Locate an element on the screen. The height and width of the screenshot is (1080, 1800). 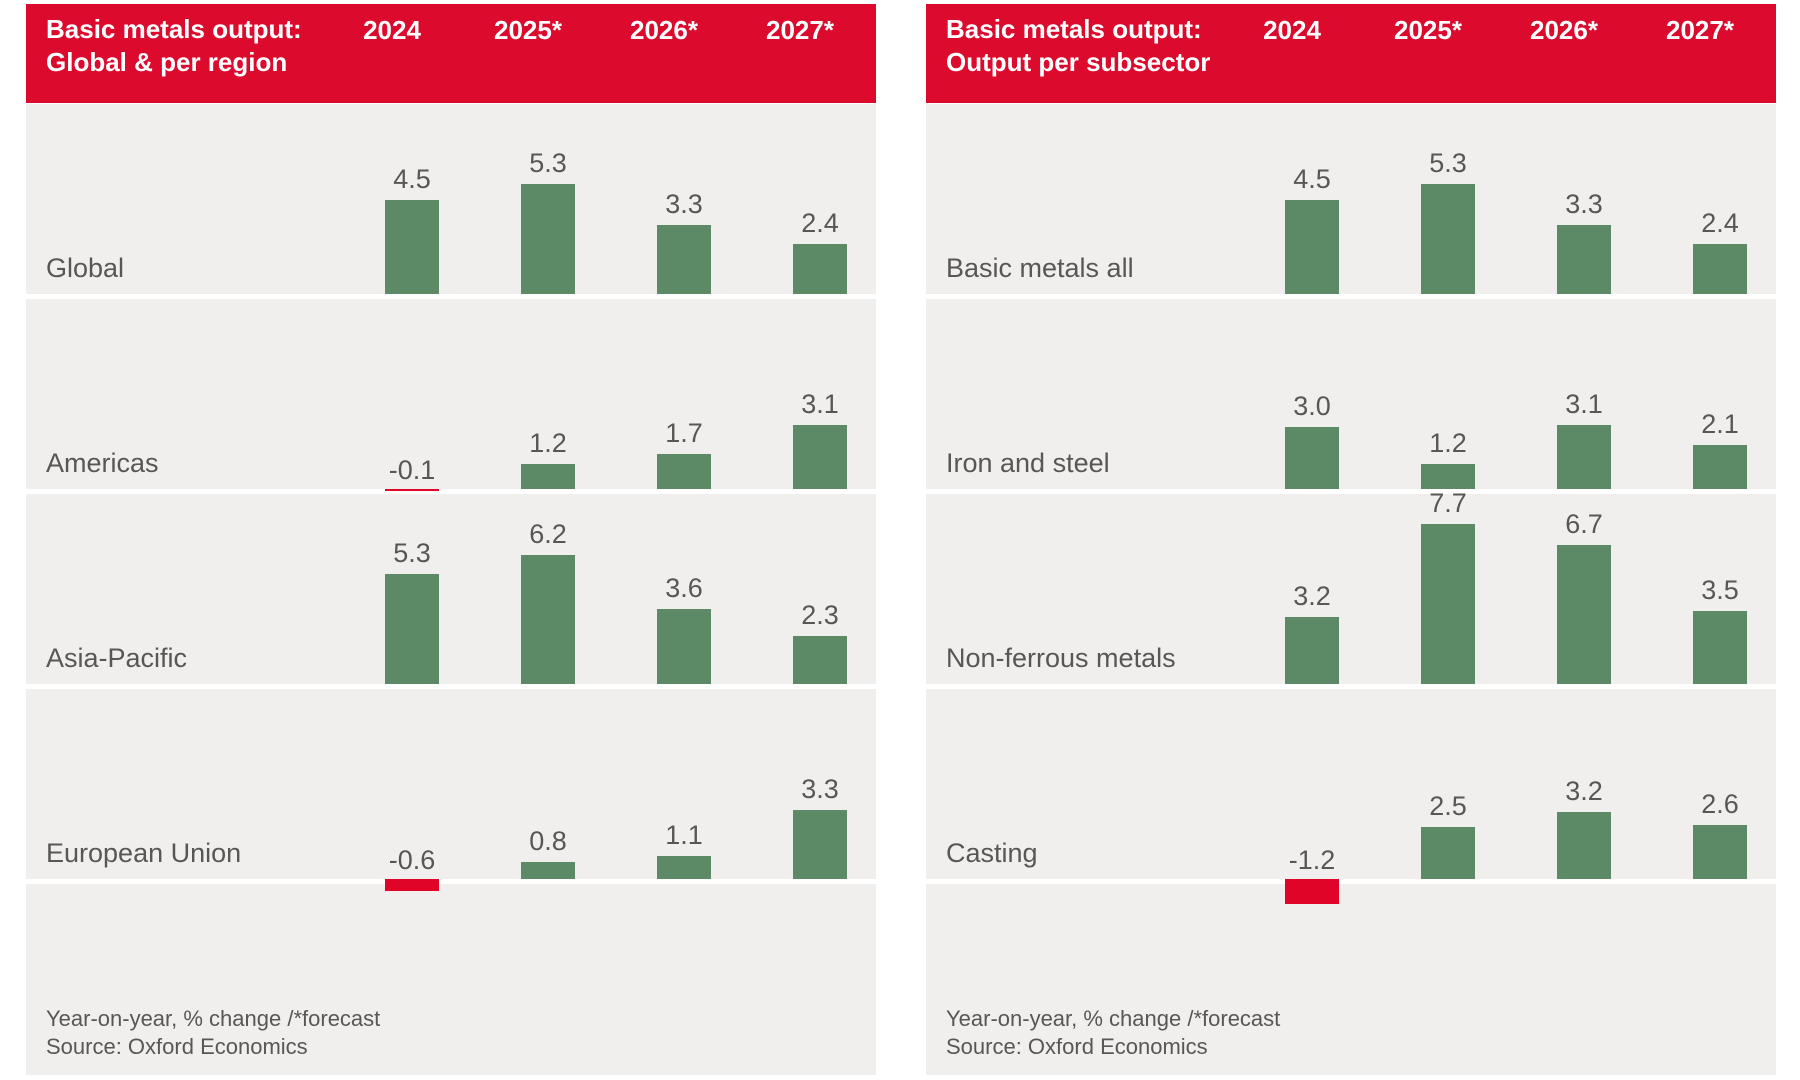
bar-value-label: -0.6 is located at coordinates (412, 860).